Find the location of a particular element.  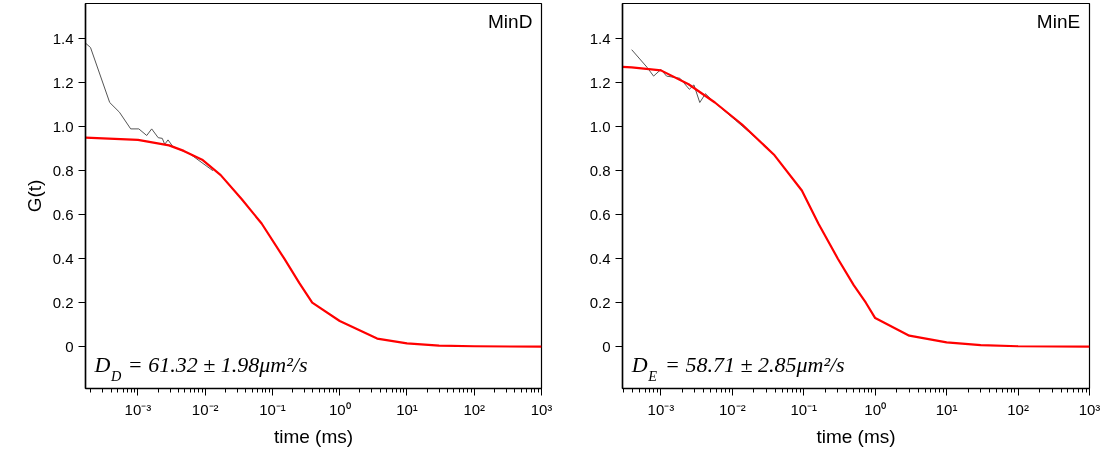

annotation: MinE is located at coordinates (1058, 22).